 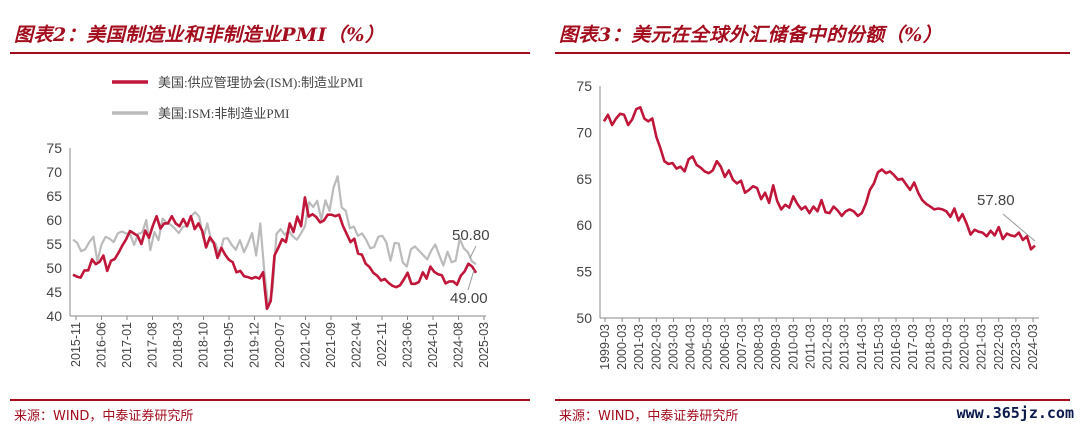 What do you see at coordinates (54, 316) in the screenshot?
I see `y-tick-label: 40` at bounding box center [54, 316].